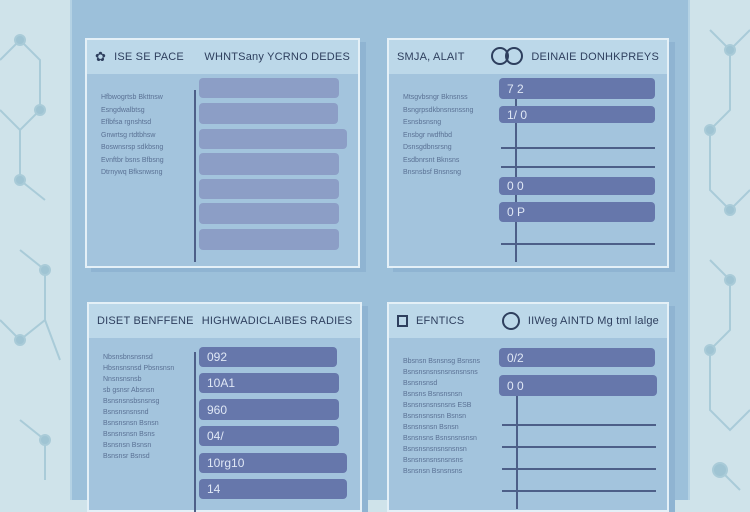  I want to click on list-label: sb gsnsr Absnsn, so click(129, 390).